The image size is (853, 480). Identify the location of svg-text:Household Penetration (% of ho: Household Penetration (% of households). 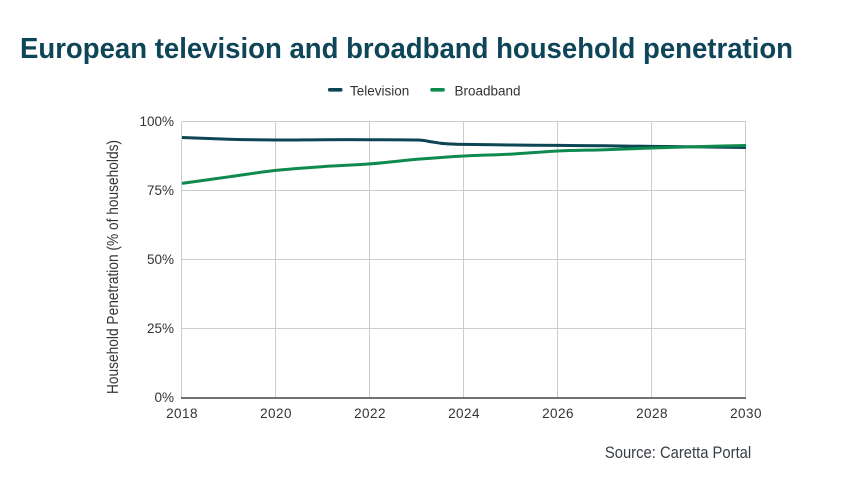
(113, 267).